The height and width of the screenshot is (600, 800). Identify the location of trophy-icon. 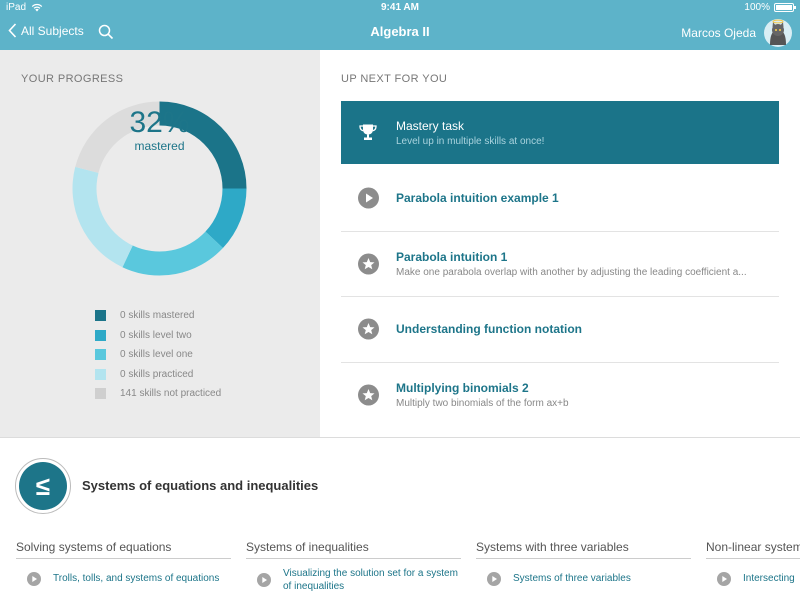
(367, 132).